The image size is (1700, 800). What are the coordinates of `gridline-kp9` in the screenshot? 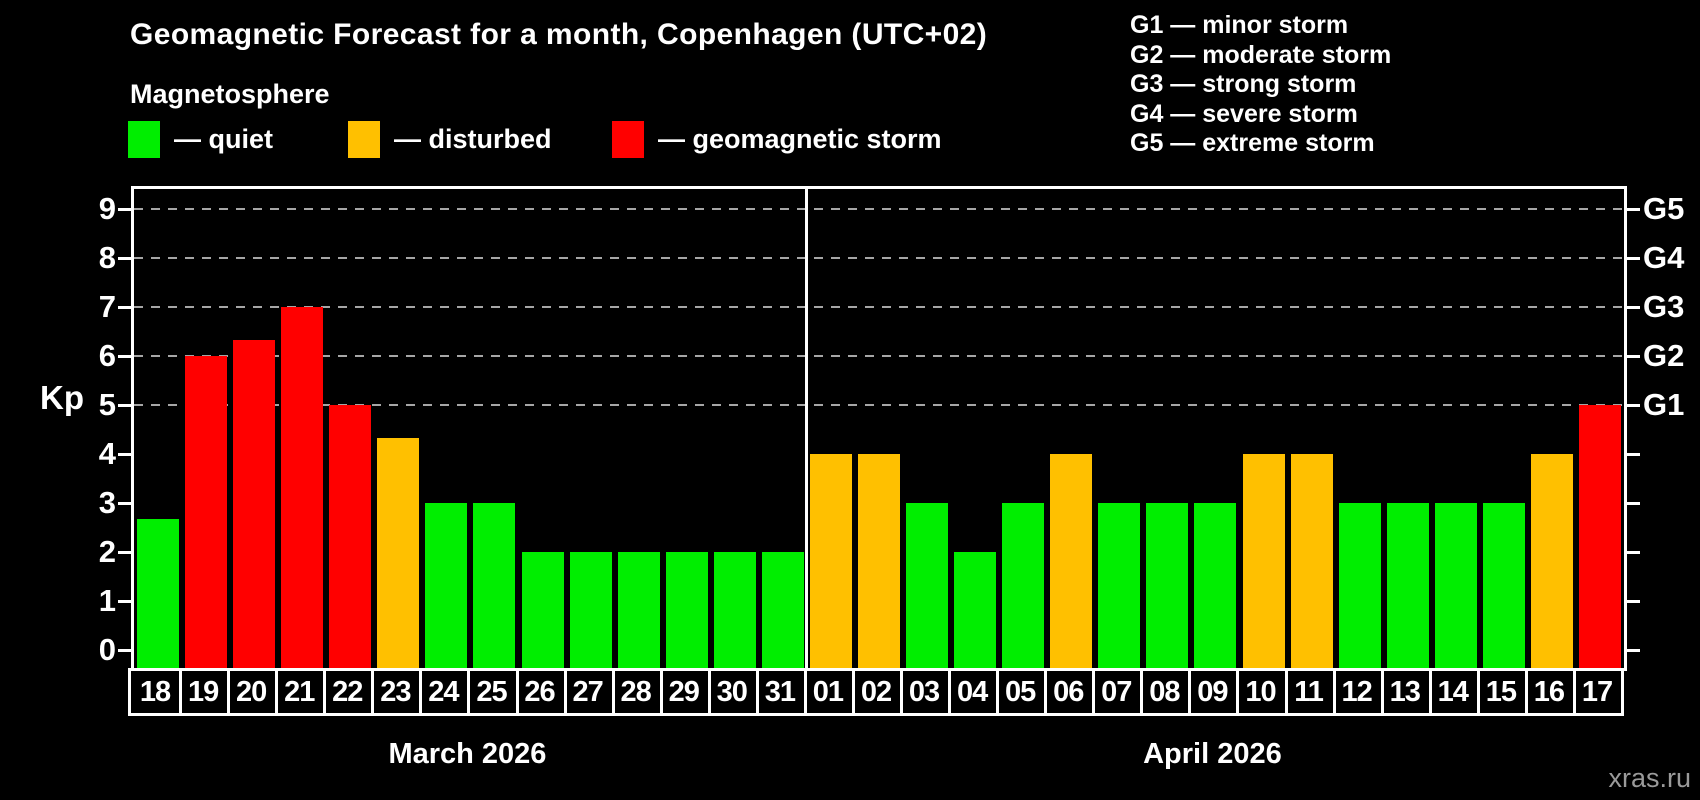 It's located at (879, 209).